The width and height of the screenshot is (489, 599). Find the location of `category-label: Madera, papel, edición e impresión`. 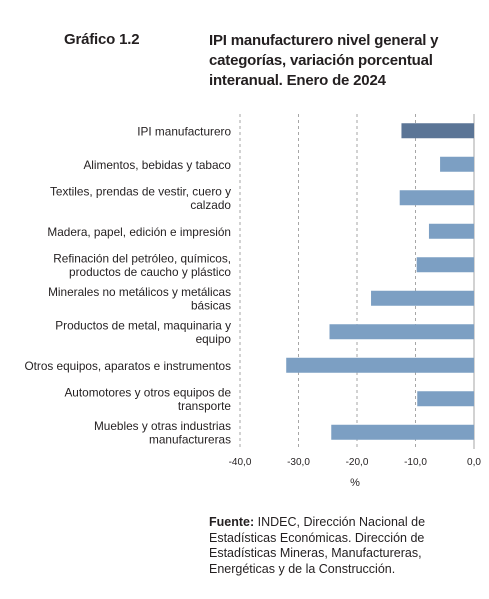

category-label: Madera, papel, edición e impresión is located at coordinates (139, 232).